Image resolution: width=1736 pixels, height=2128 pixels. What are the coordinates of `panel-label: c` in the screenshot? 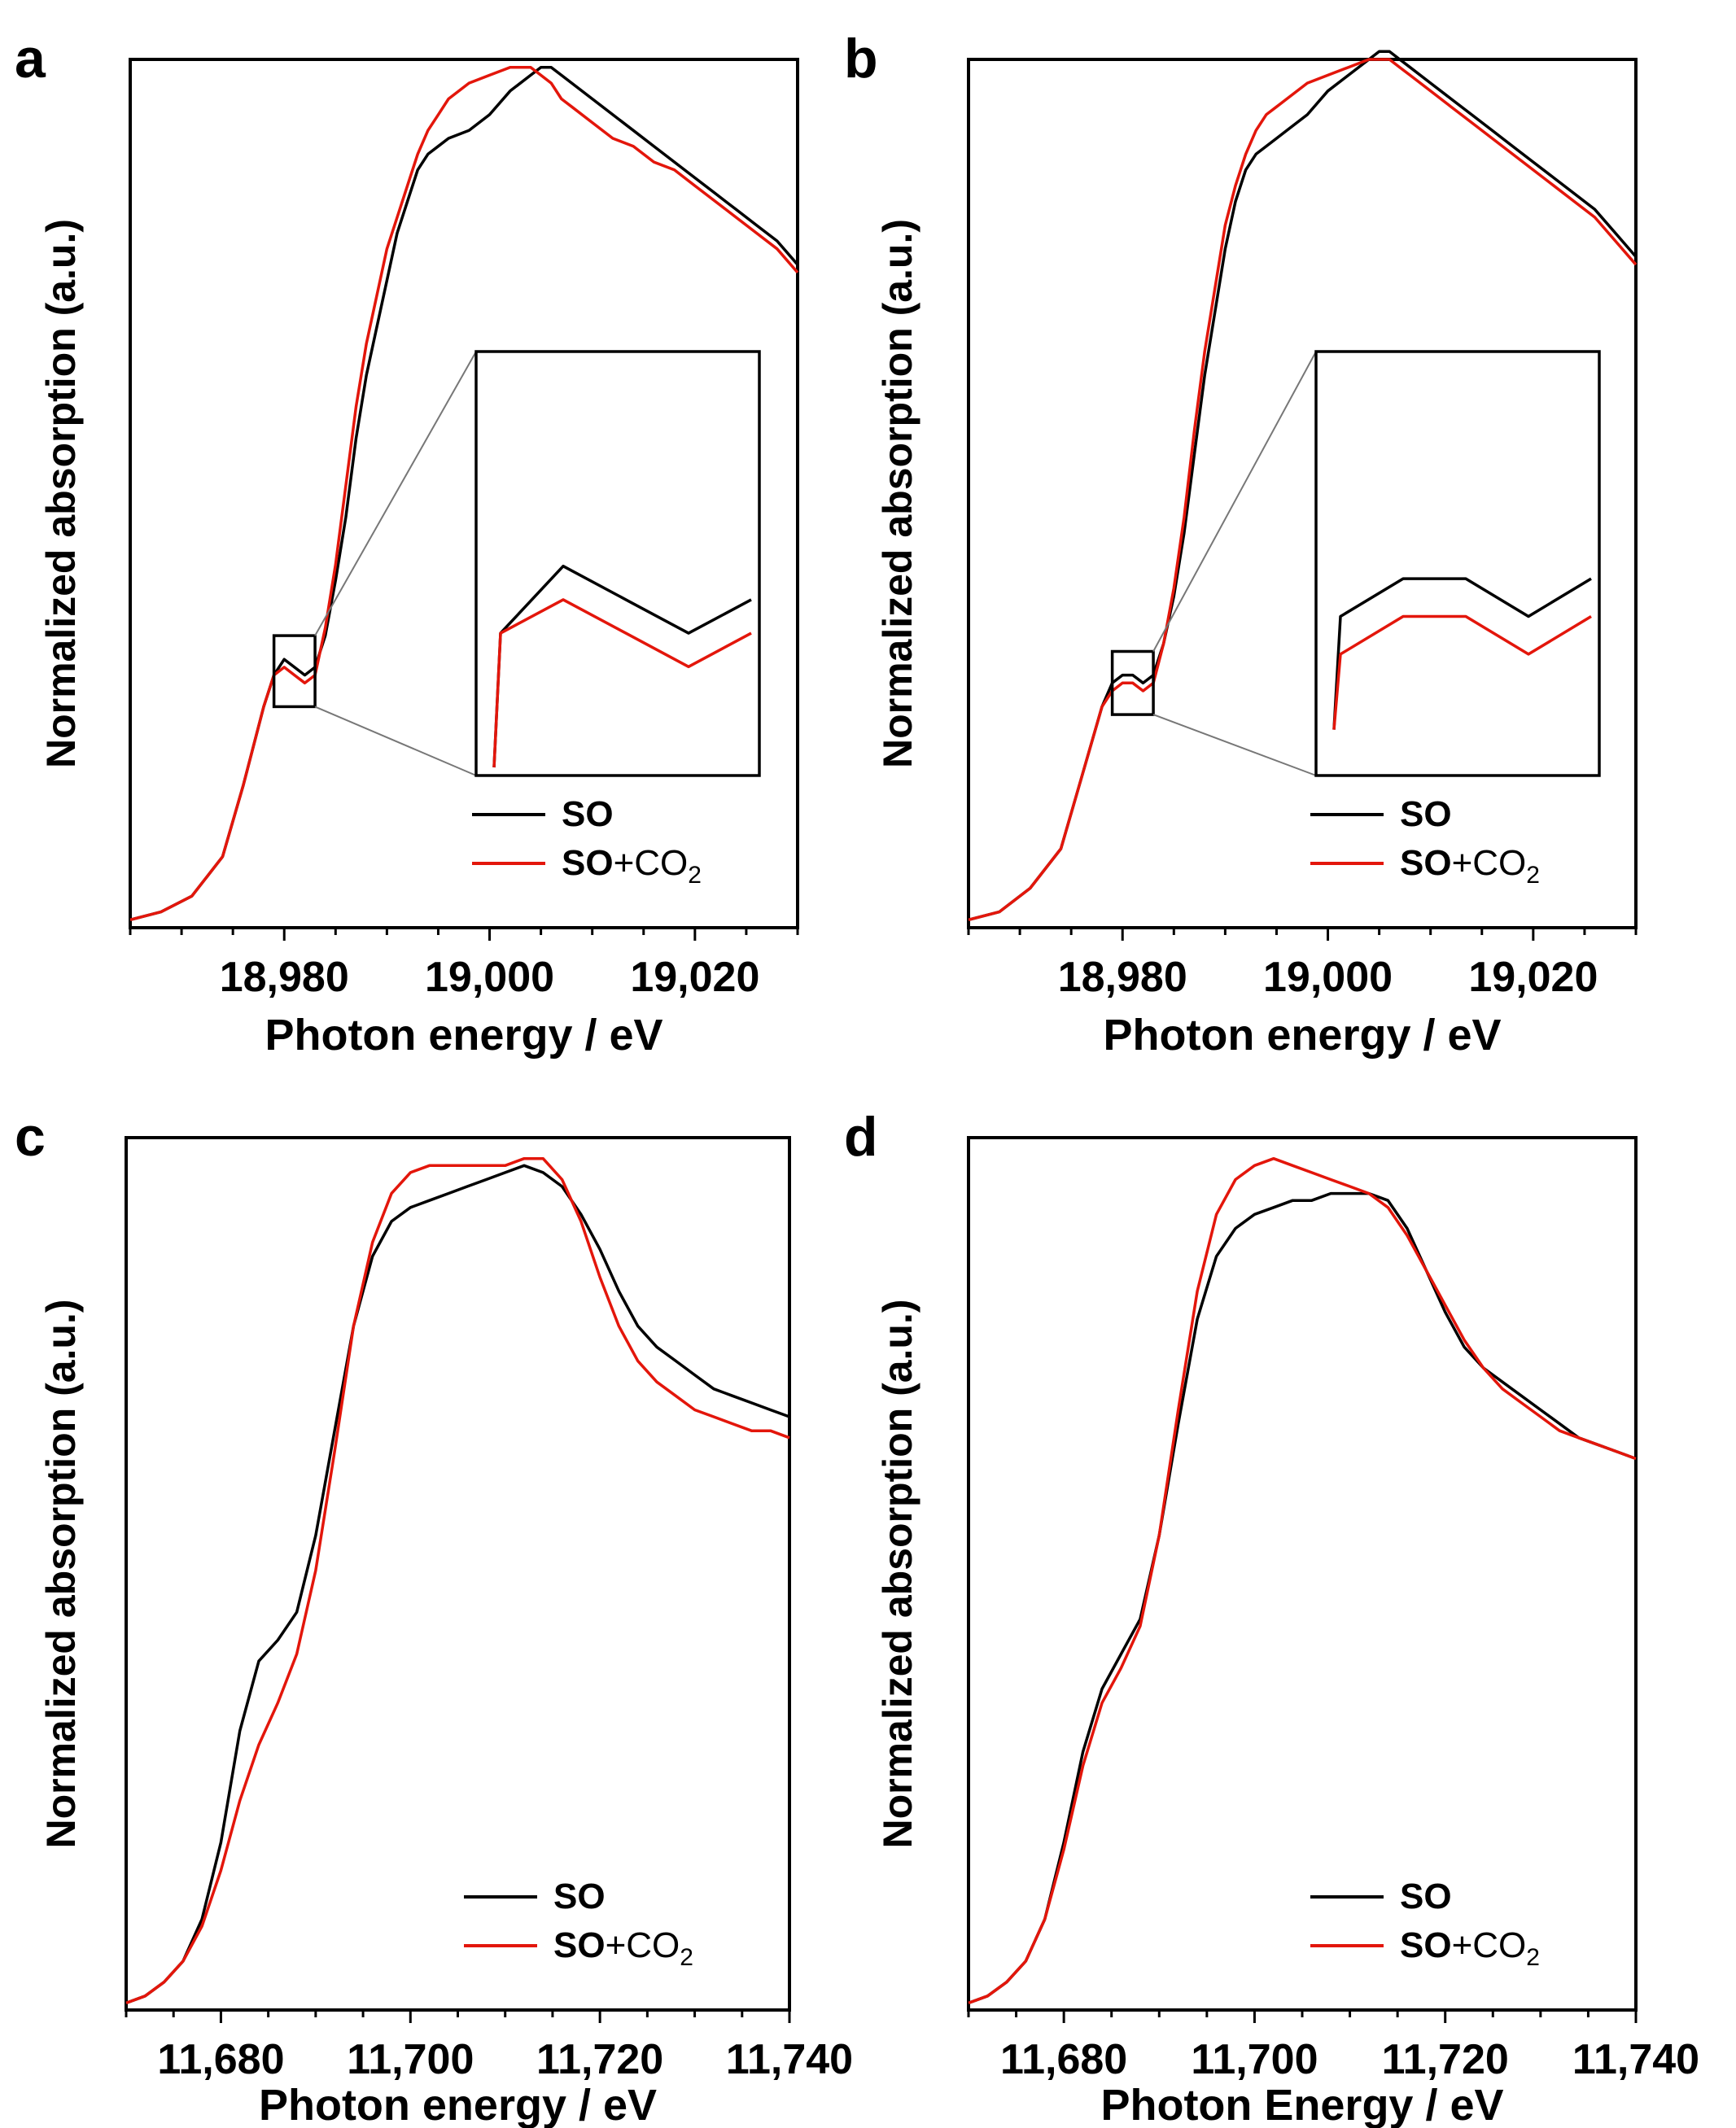 It's located at (30, 1137).